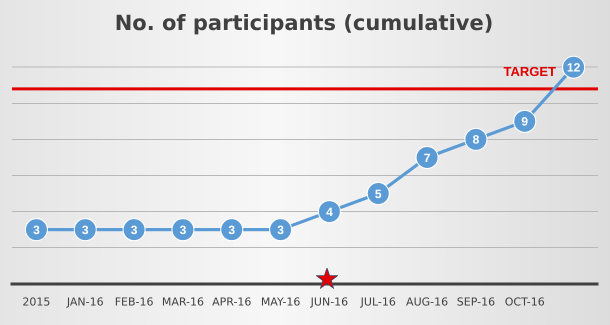 The image size is (610, 325). Describe the element at coordinates (232, 301) in the screenshot. I see `x-tick-label: APR-16` at that location.